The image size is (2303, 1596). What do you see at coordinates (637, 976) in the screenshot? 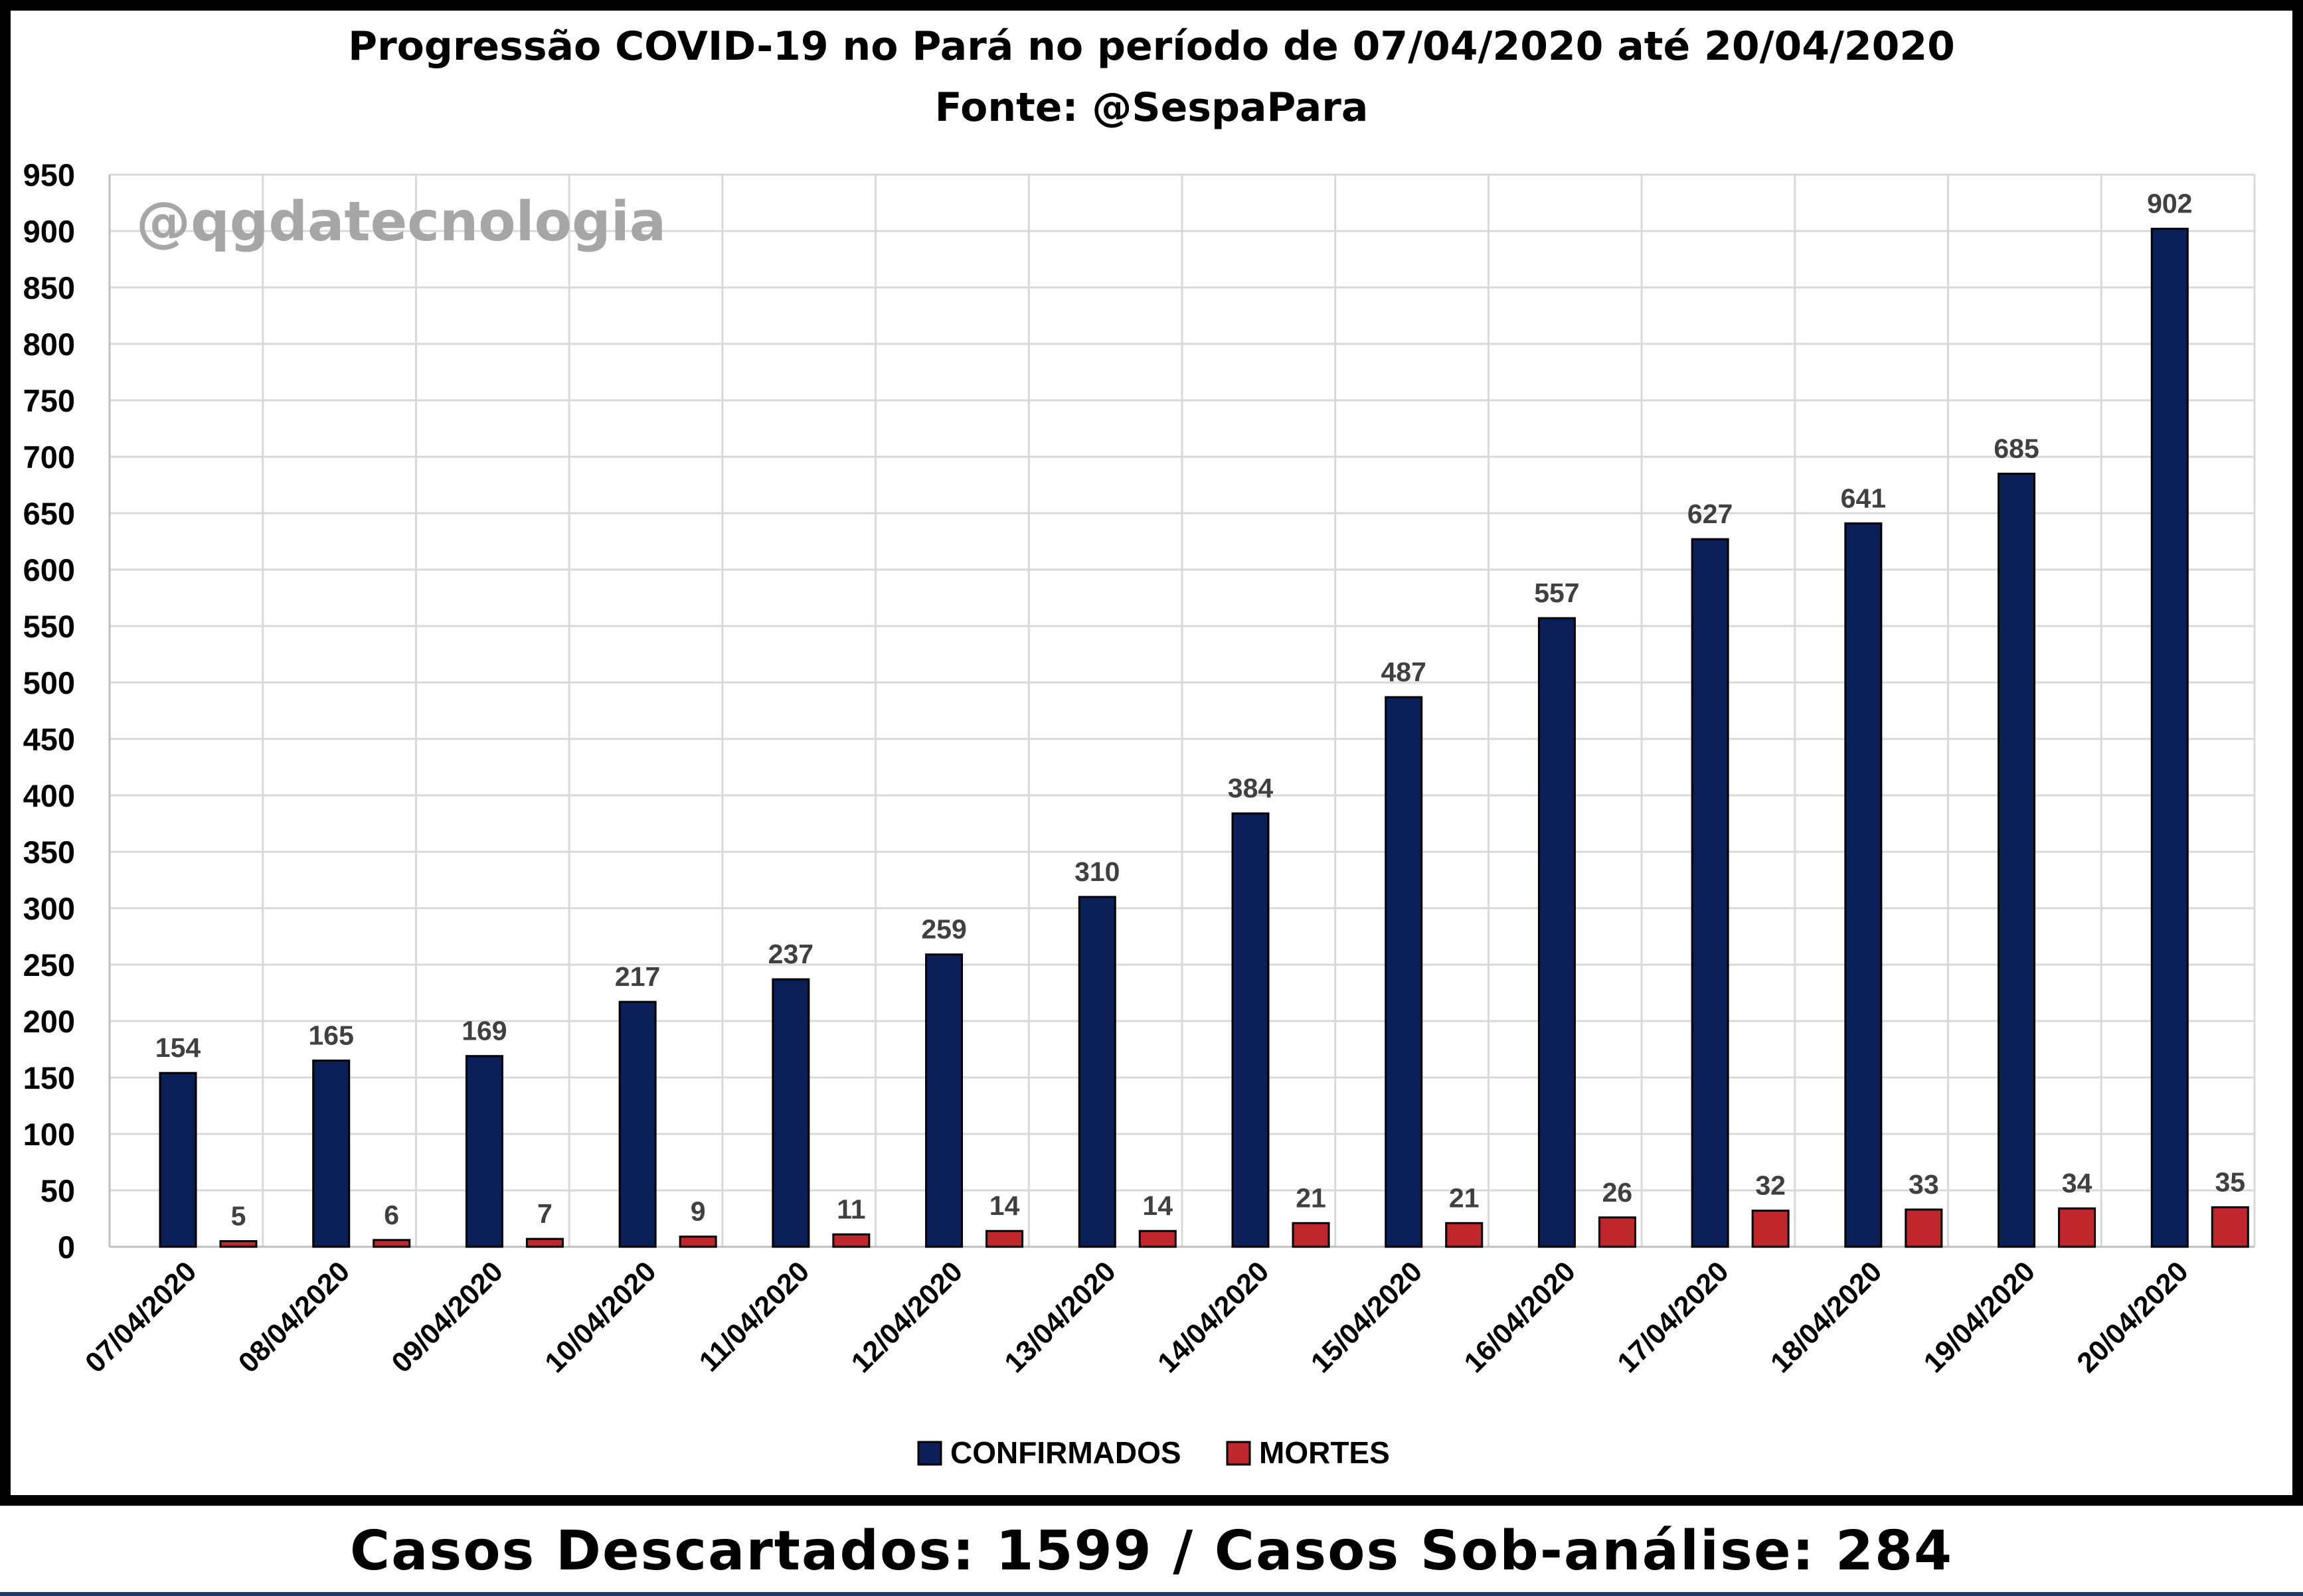
I see `data-label: 217` at bounding box center [637, 976].